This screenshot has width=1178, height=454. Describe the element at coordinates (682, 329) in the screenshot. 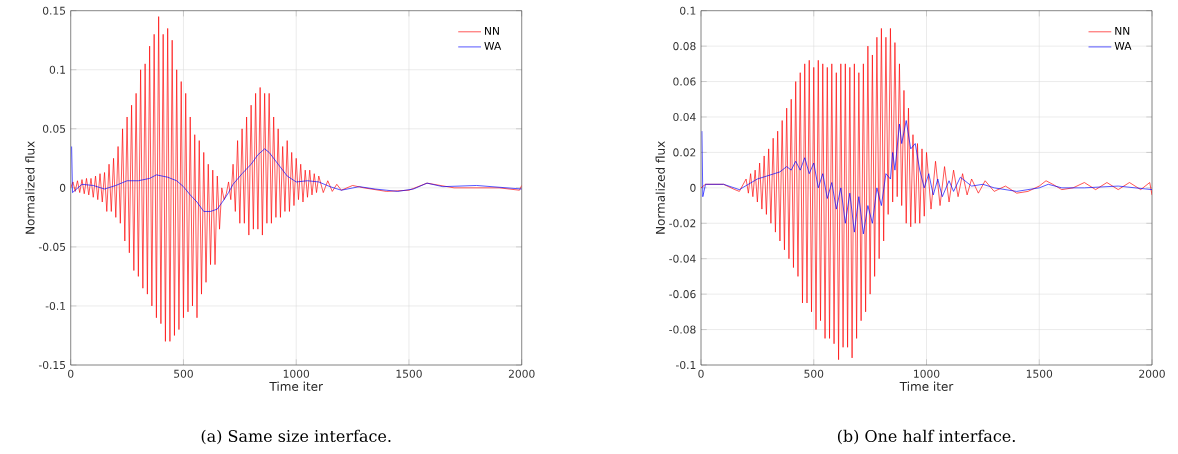

I see `y-tick-label: -0.08` at that location.